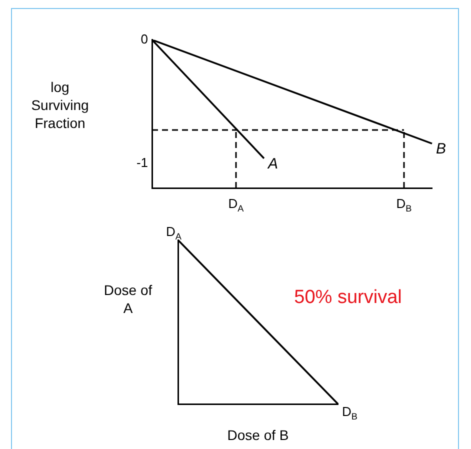 This screenshot has height=449, width=471. What do you see at coordinates (441, 149) in the screenshot?
I see `series-label: B` at bounding box center [441, 149].